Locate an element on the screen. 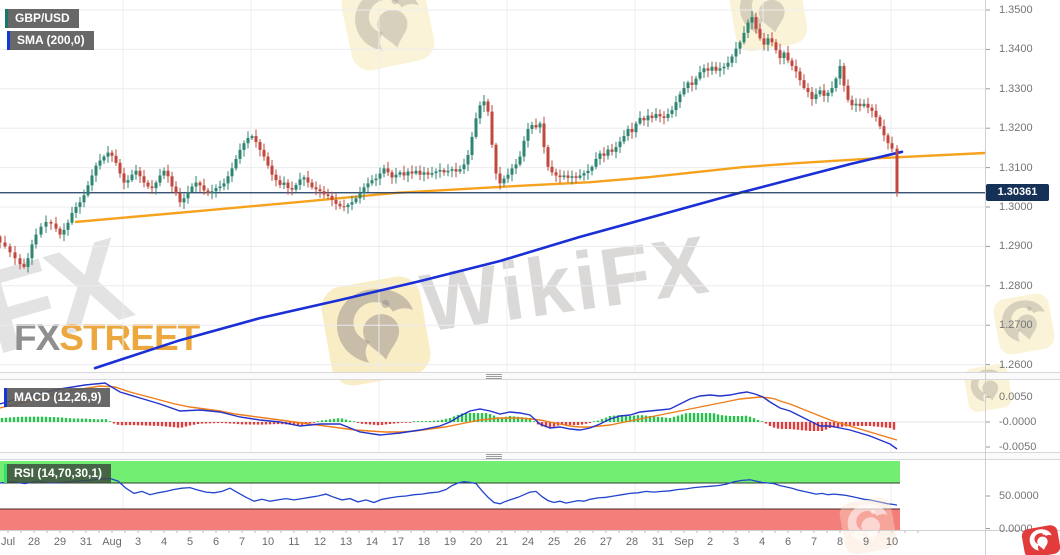 This screenshot has width=1060, height=555. x-axis-label: 8 is located at coordinates (840, 542).